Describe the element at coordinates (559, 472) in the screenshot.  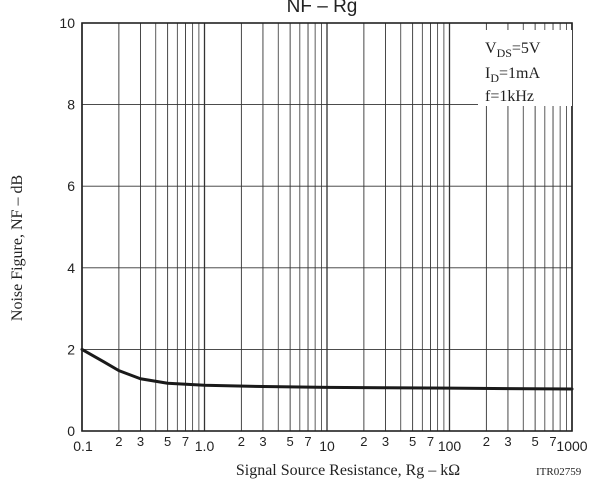
I see `figure-code: ITR02759` at that location.